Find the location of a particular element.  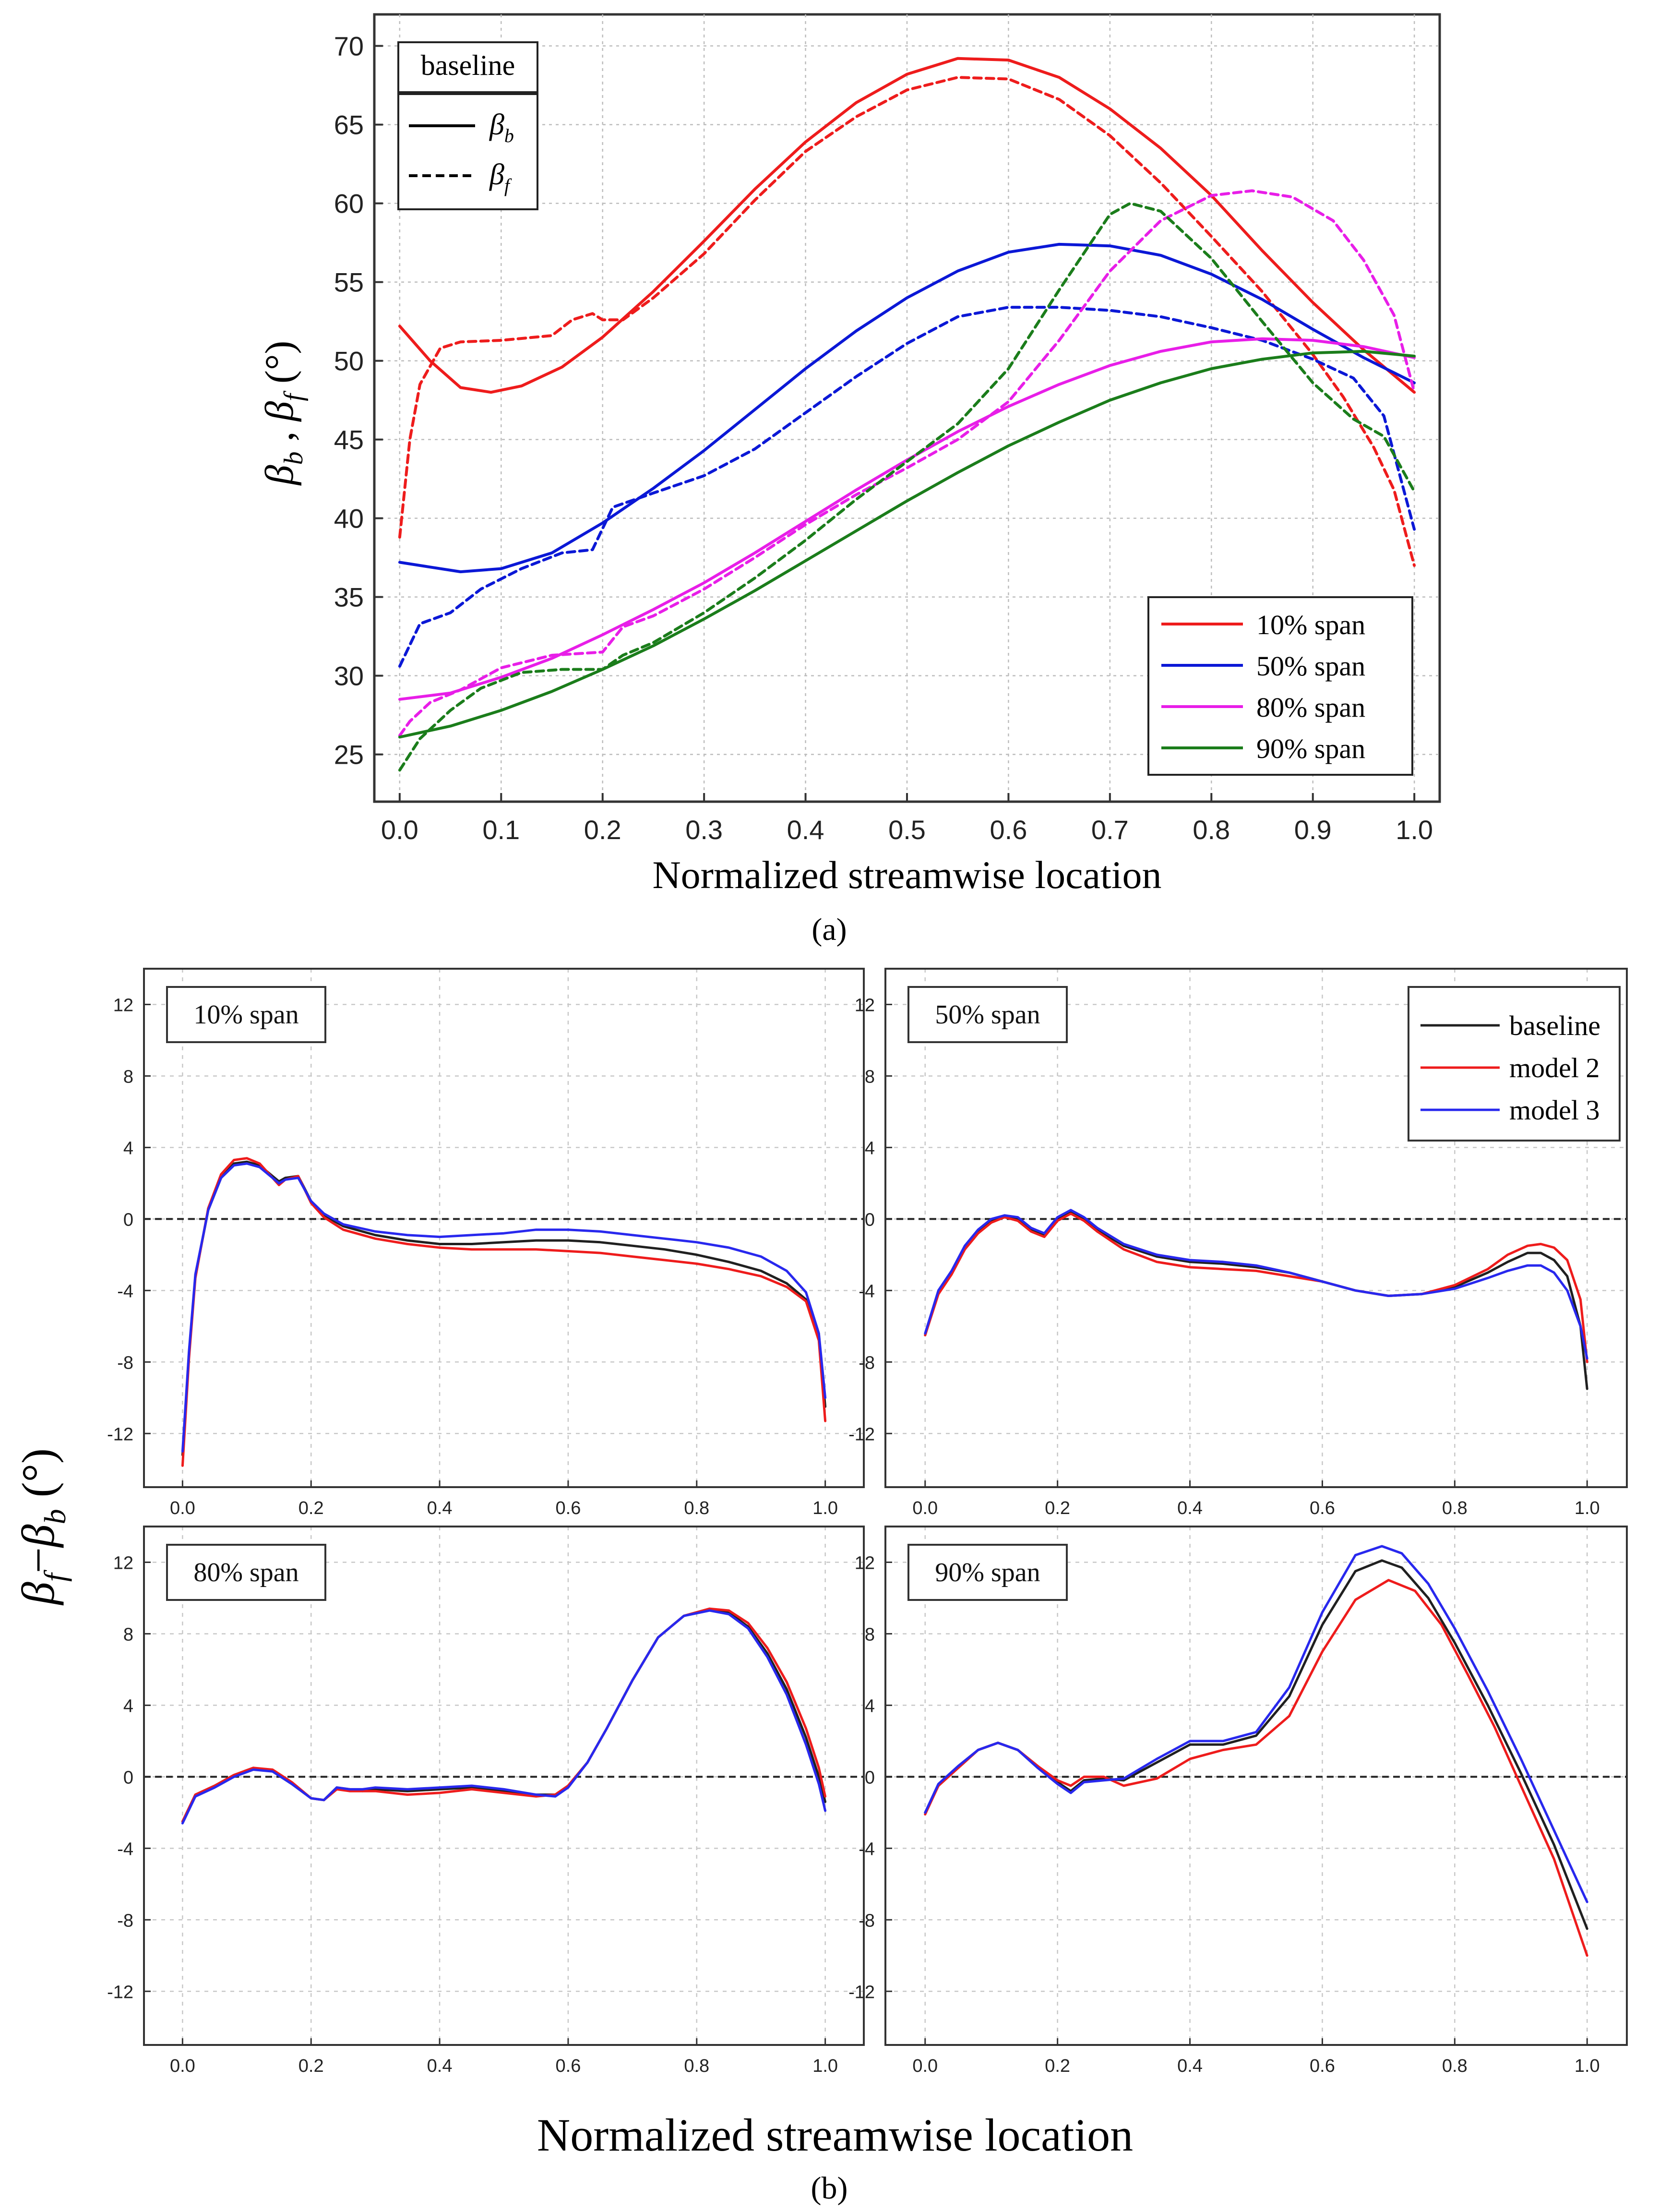

a-xtick-label: 0.4 is located at coordinates (806, 830).